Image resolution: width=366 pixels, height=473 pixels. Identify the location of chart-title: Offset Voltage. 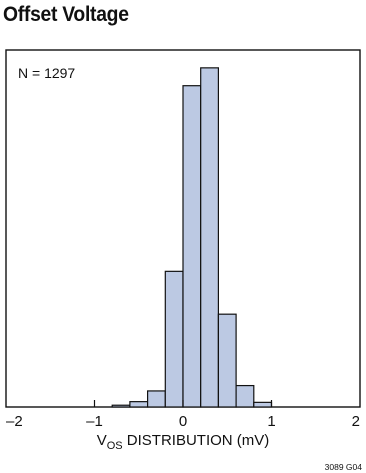
(66, 14).